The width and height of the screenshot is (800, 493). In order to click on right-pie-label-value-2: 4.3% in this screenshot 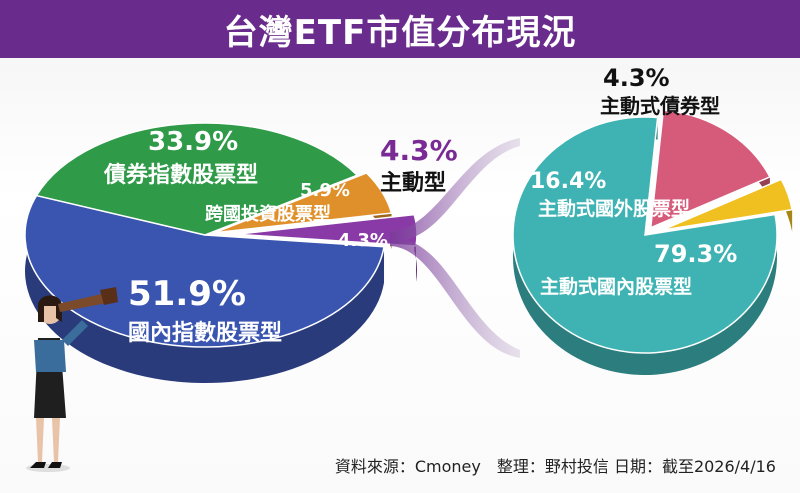, I will do `click(636, 78)`.